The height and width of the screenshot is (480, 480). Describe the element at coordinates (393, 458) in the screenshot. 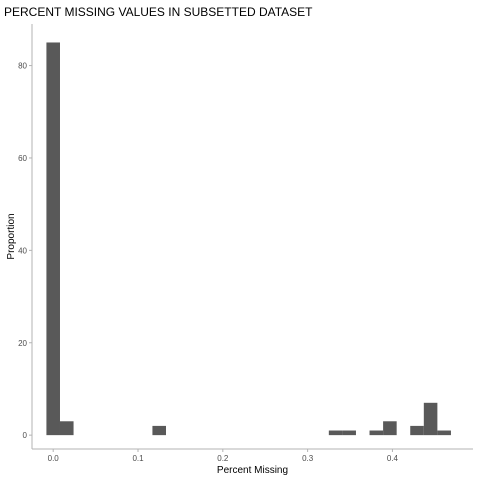

I see `x-tick-label: 0.4` at that location.